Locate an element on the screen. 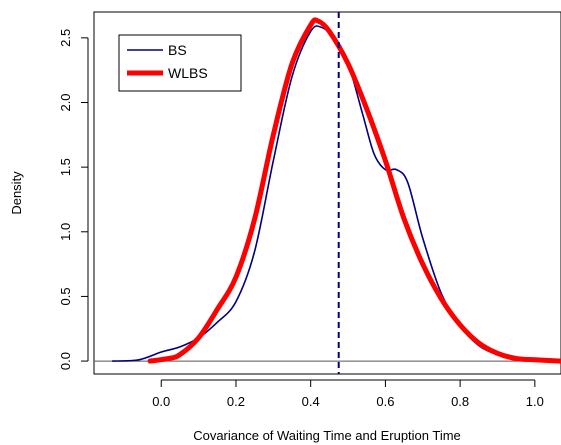 The width and height of the screenshot is (561, 445). x-tick-label: 0.4 is located at coordinates (311, 401).